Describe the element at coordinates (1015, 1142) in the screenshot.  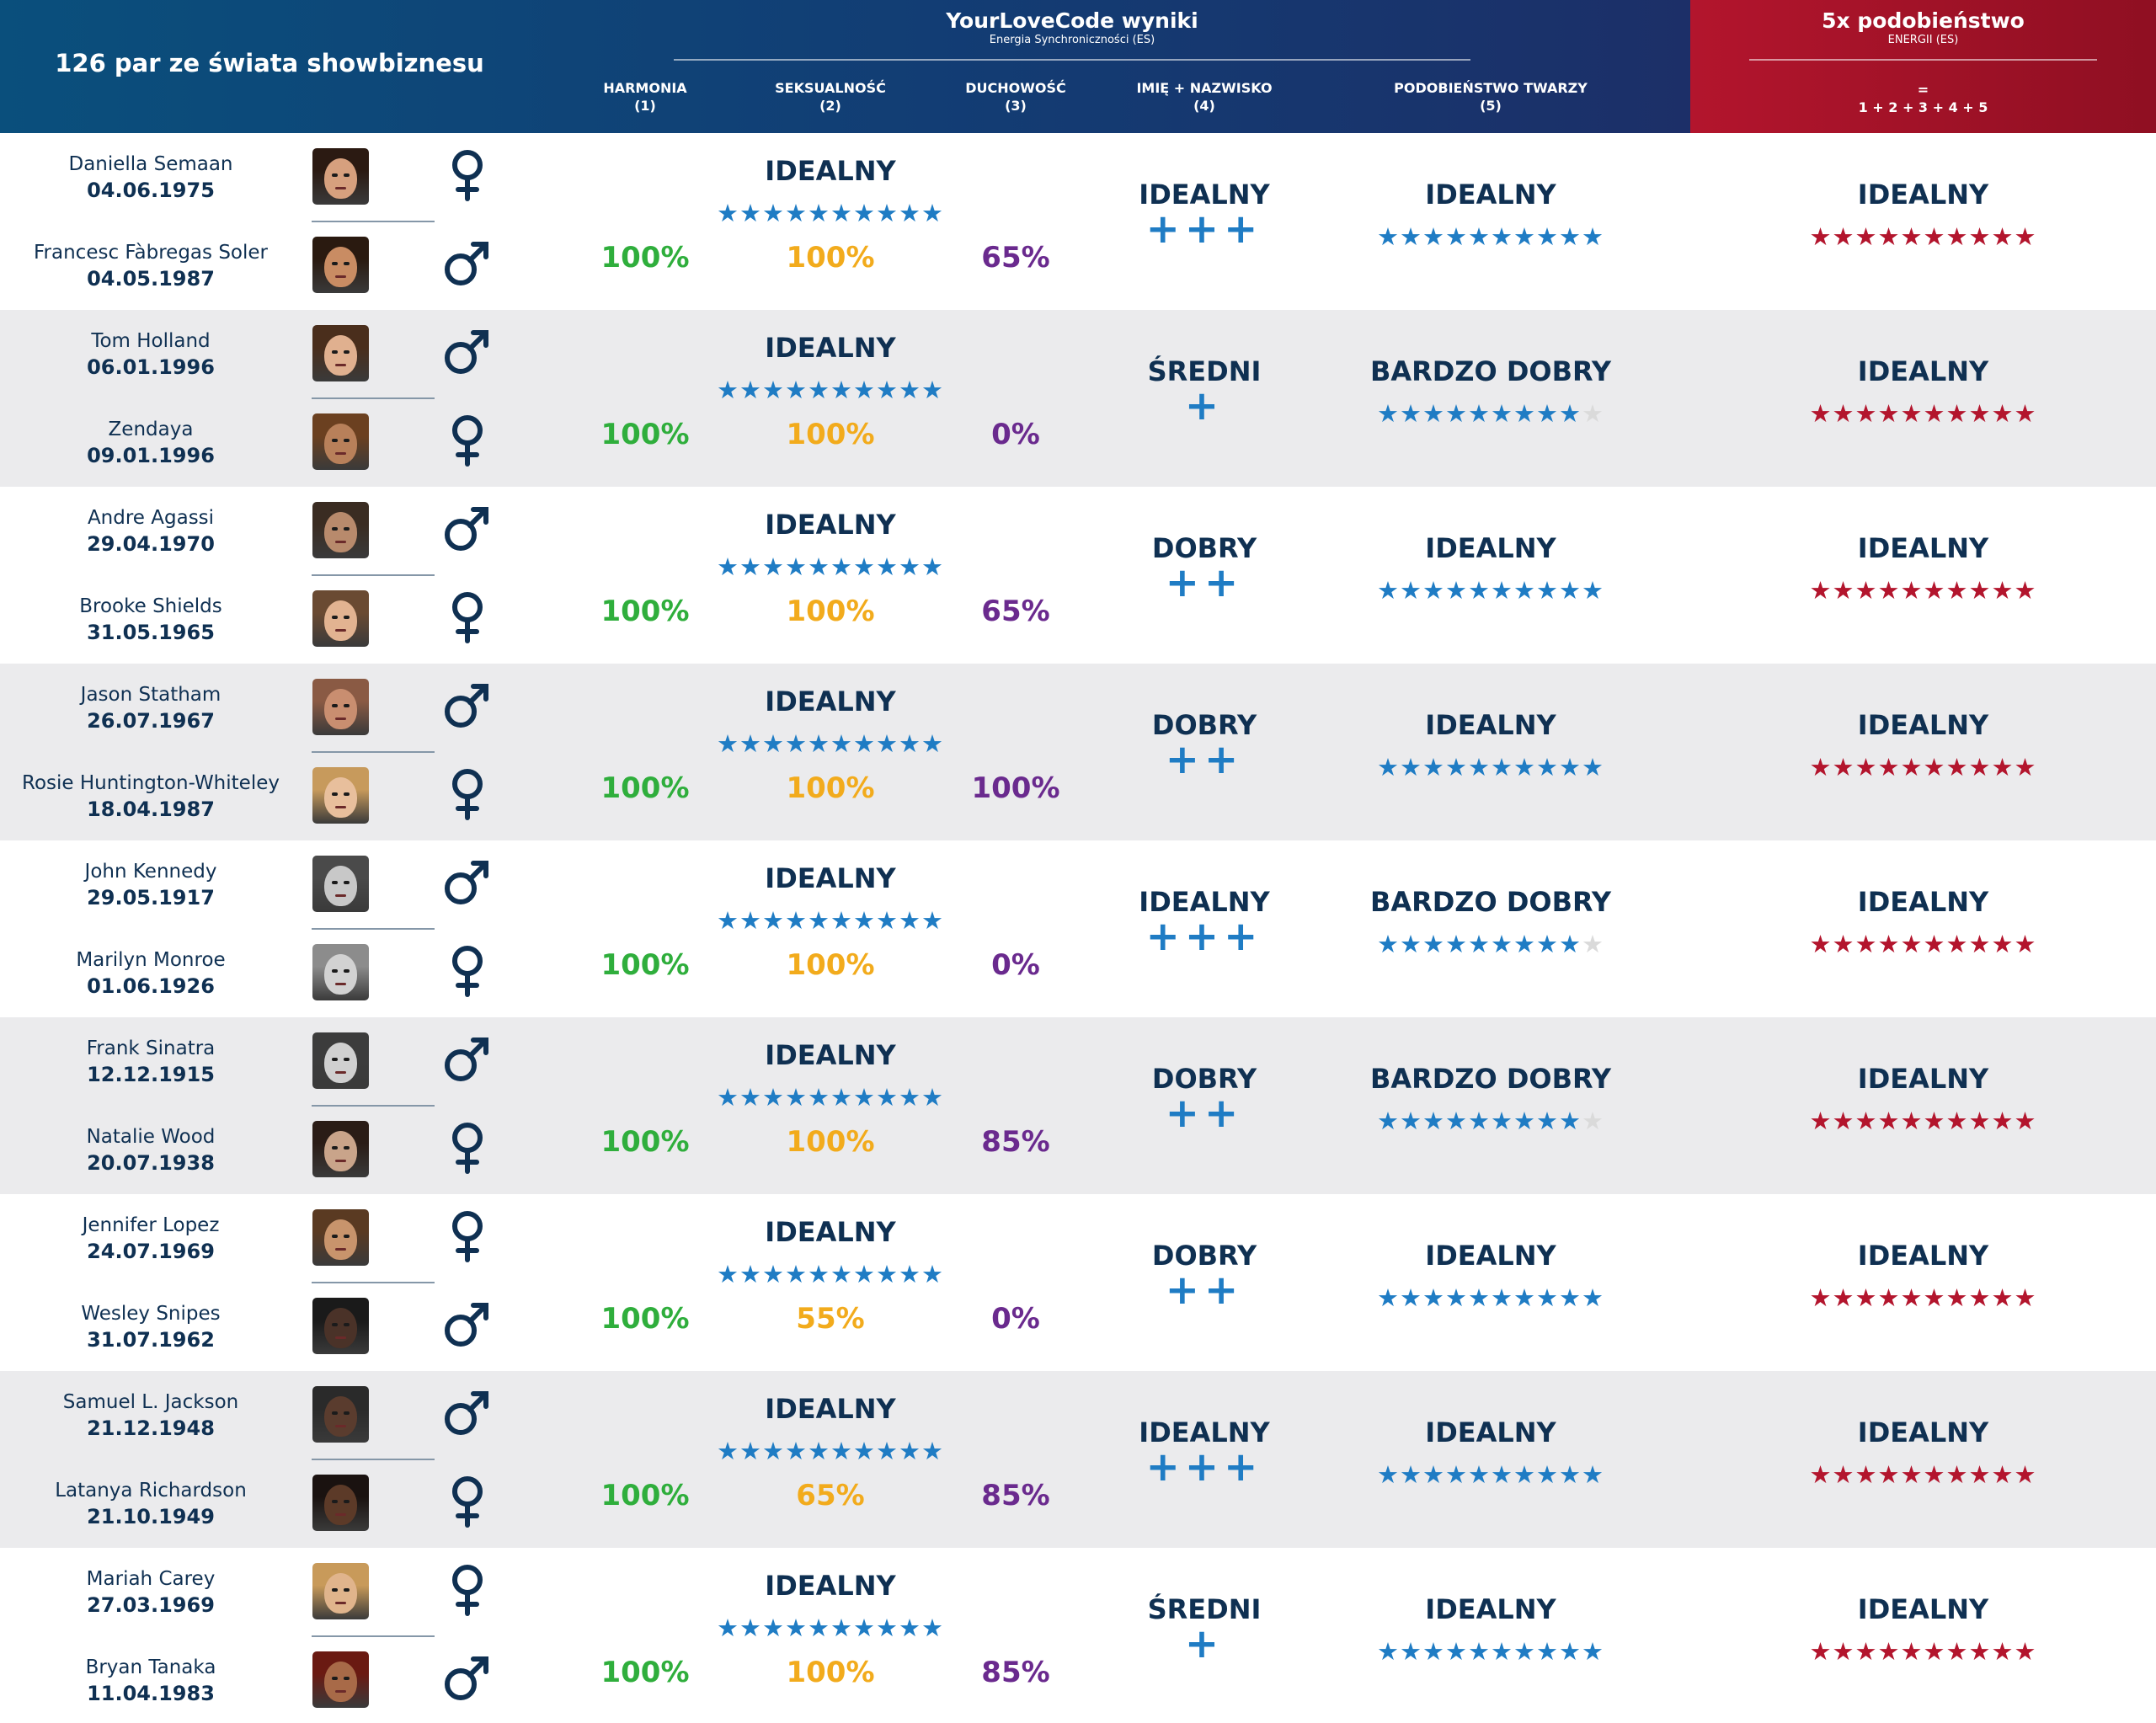
I see `duchowosc-percent: 85%` at that location.